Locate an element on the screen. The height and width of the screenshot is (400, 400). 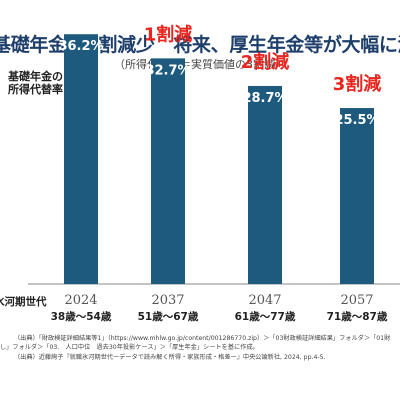
age-range-2024: 38歳～54歳 is located at coordinates (81, 316).